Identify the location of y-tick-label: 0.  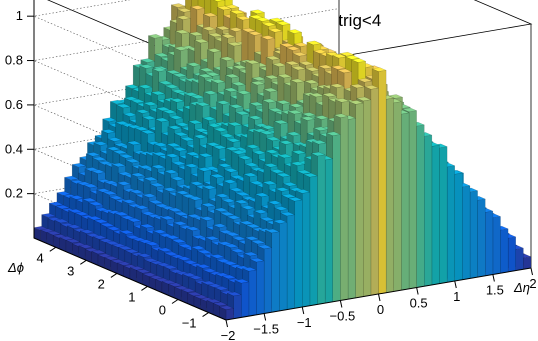
(162, 310).